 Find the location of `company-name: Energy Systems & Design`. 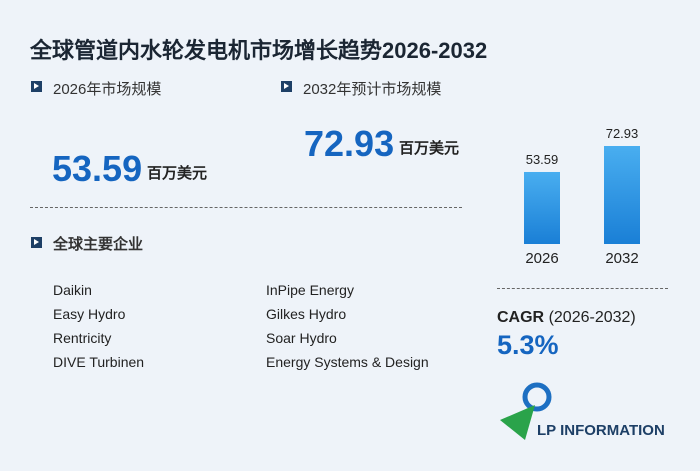

company-name: Energy Systems & Design is located at coordinates (347, 362).